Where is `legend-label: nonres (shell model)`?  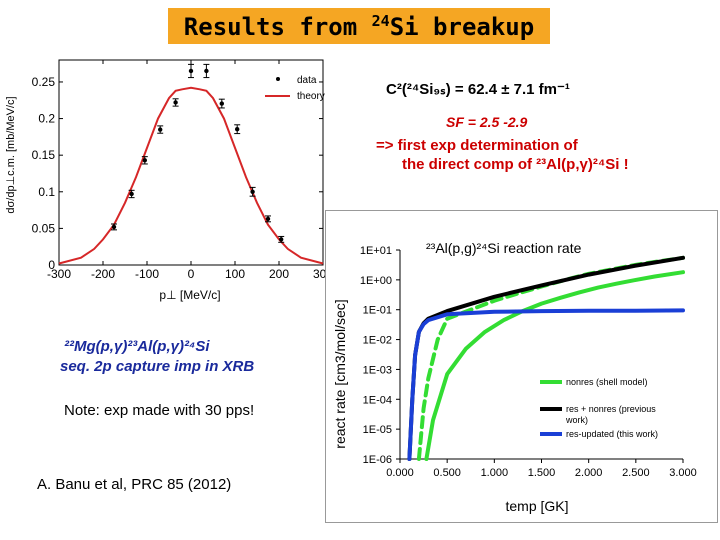
legend-label: nonres (shell model) is located at coordinates (607, 382).